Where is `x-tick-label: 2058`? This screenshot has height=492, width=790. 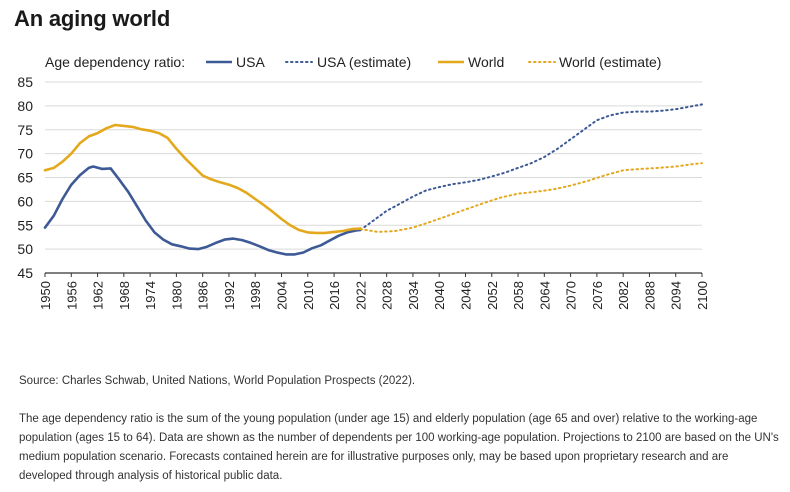
x-tick-label: 2058 is located at coordinates (518, 295).